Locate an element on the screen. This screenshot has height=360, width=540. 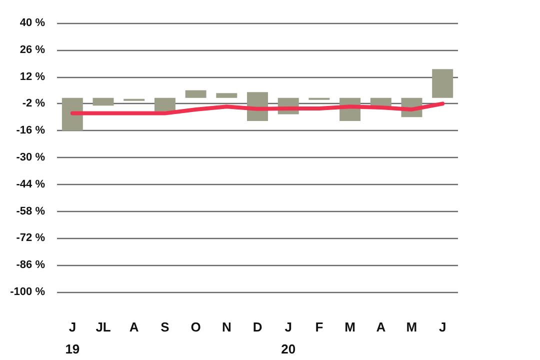
x-tick-label: D is located at coordinates (257, 327).